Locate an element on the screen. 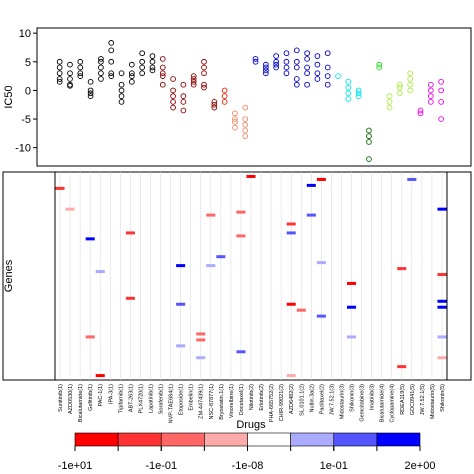 The image size is (474, 474). x-tick-label: Vinorelbine(1) is located at coordinates (232, 401).